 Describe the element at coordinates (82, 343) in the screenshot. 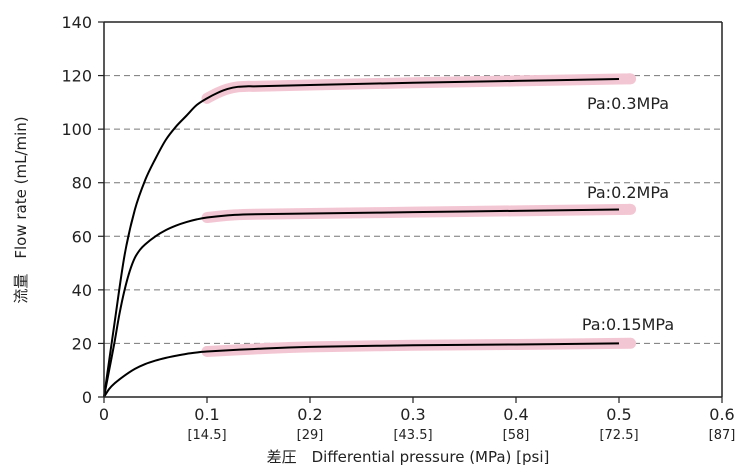

I see `y-tick-label: 20` at that location.